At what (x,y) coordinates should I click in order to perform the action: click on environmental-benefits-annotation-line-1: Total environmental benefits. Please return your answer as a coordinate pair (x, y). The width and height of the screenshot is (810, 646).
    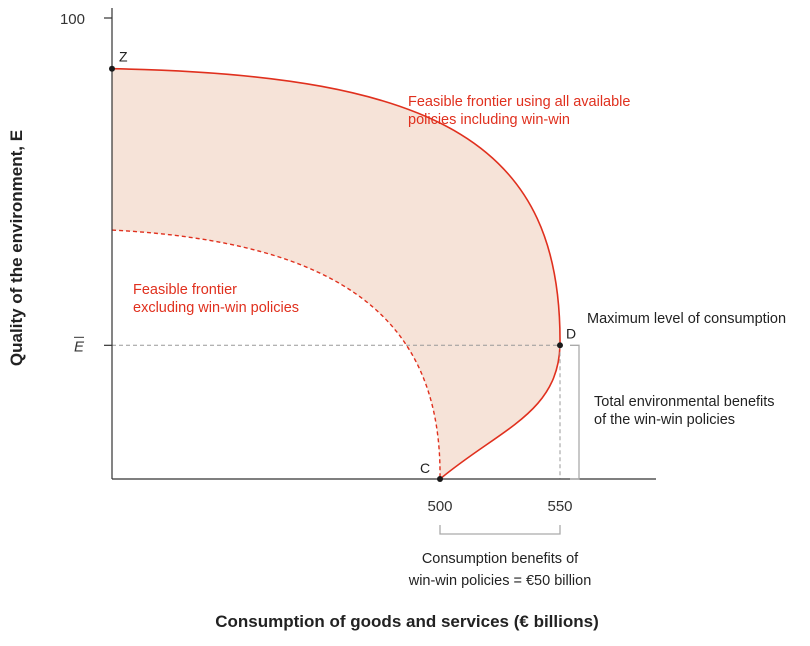
    Looking at the image, I should click on (684, 402).